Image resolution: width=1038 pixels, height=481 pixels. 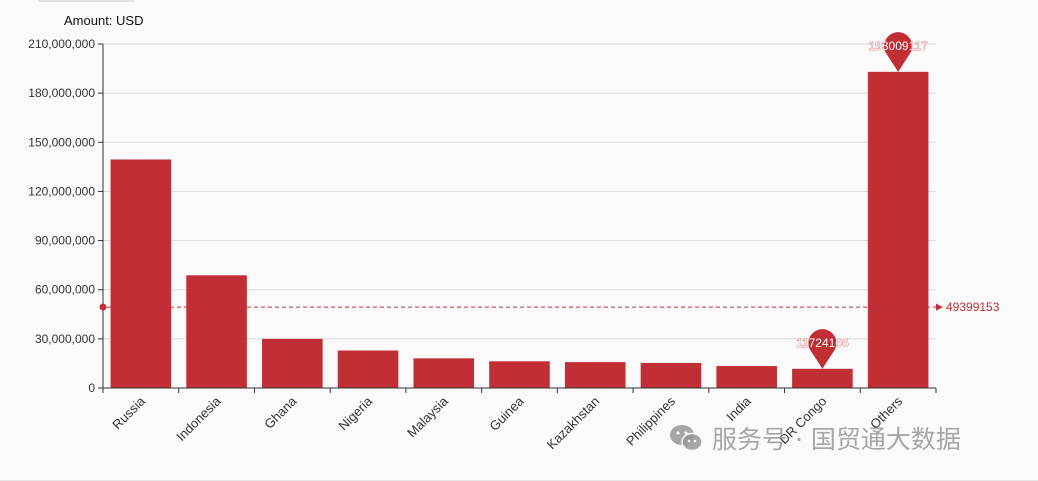 I want to click on mark-line-start-dot, so click(x=103, y=307).